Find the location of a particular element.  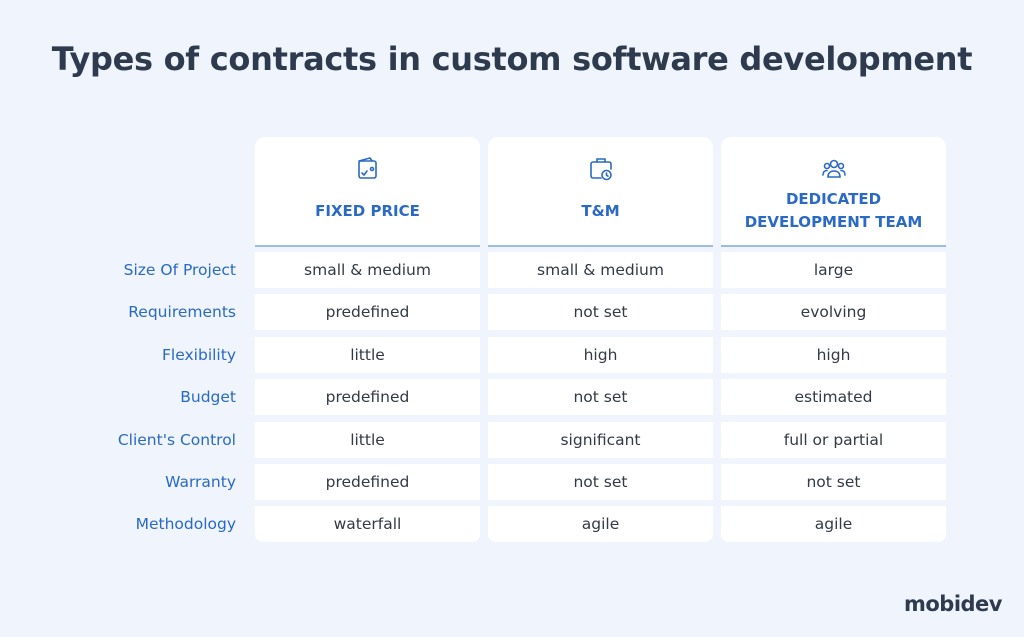

team-icon is located at coordinates (833, 168).